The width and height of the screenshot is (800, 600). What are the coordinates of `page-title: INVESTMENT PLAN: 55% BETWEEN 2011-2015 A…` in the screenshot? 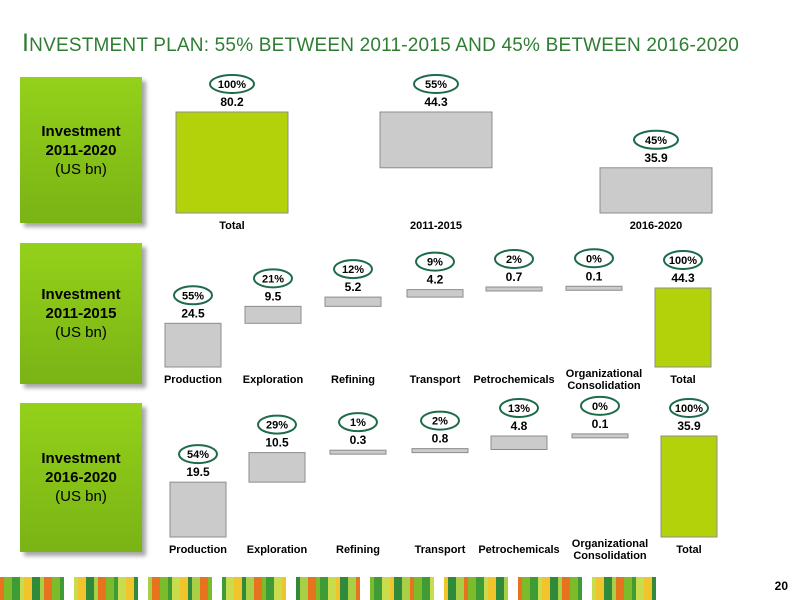 It's located at (380, 43).